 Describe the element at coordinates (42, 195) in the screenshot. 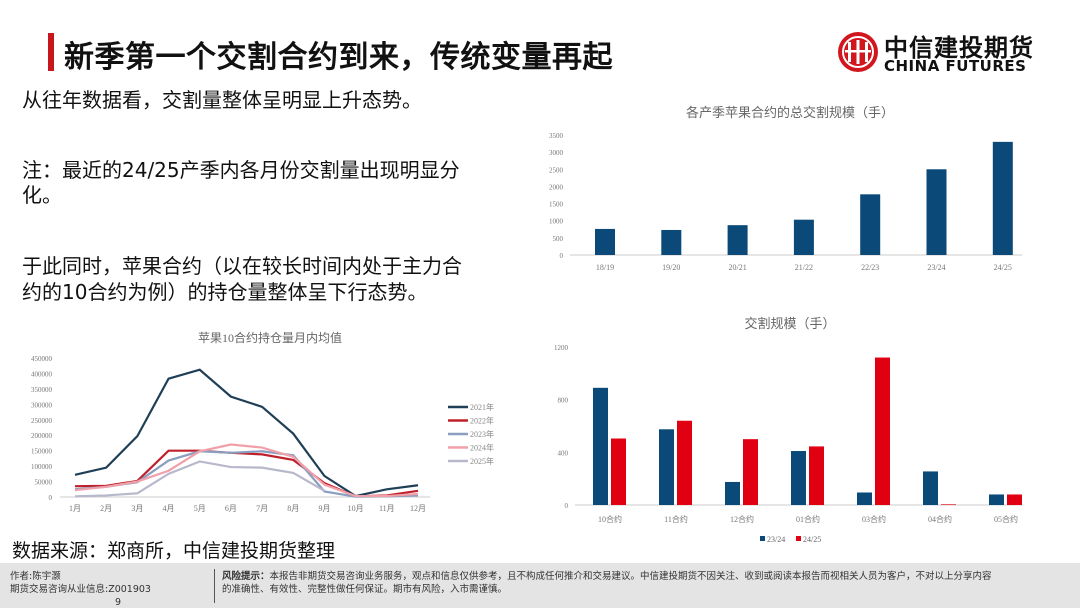

I see `paragraph-2-line-2: 化。` at that location.